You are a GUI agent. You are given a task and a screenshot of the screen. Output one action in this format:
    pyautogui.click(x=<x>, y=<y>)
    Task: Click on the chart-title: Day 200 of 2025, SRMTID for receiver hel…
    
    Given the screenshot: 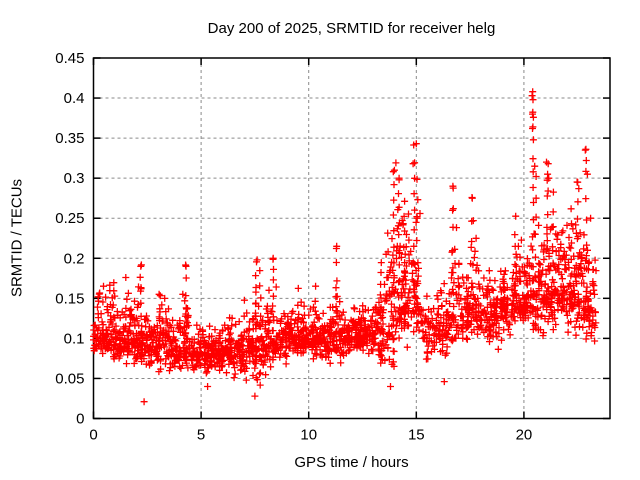 What is the action you would take?
    pyautogui.click(x=351, y=28)
    